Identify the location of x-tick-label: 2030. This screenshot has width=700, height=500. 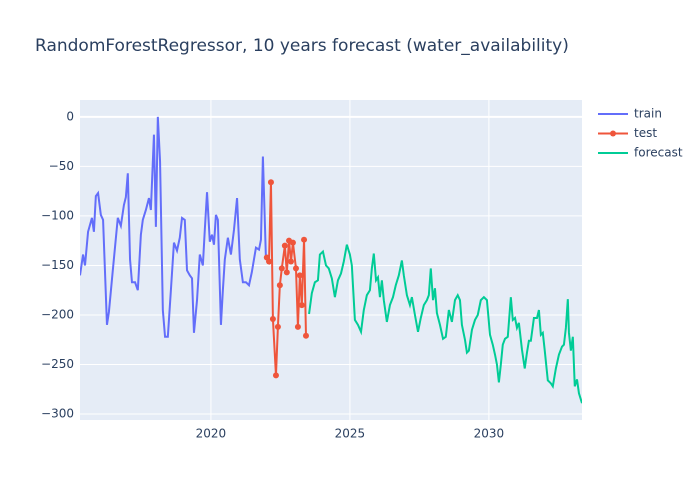
(489, 434).